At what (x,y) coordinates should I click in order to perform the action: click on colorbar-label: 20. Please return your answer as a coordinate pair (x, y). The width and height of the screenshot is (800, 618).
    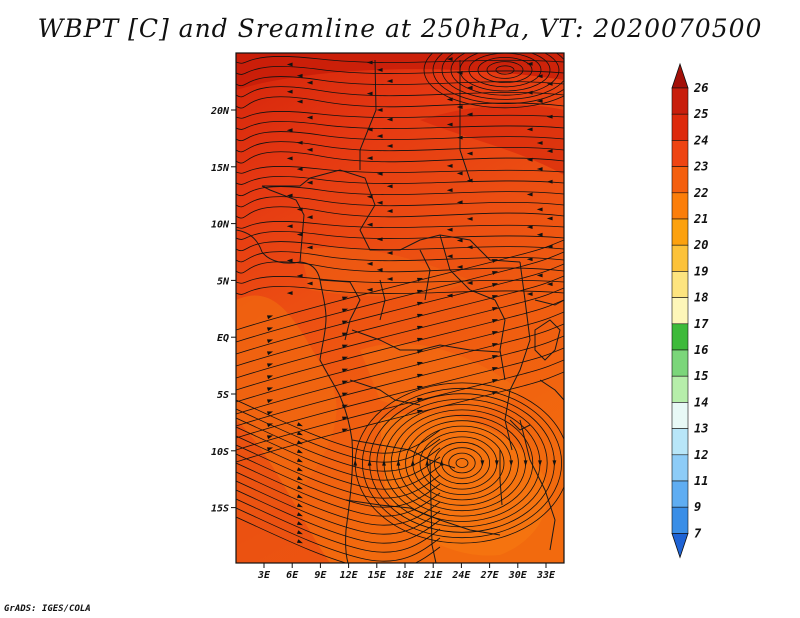
    Looking at the image, I should click on (700, 245).